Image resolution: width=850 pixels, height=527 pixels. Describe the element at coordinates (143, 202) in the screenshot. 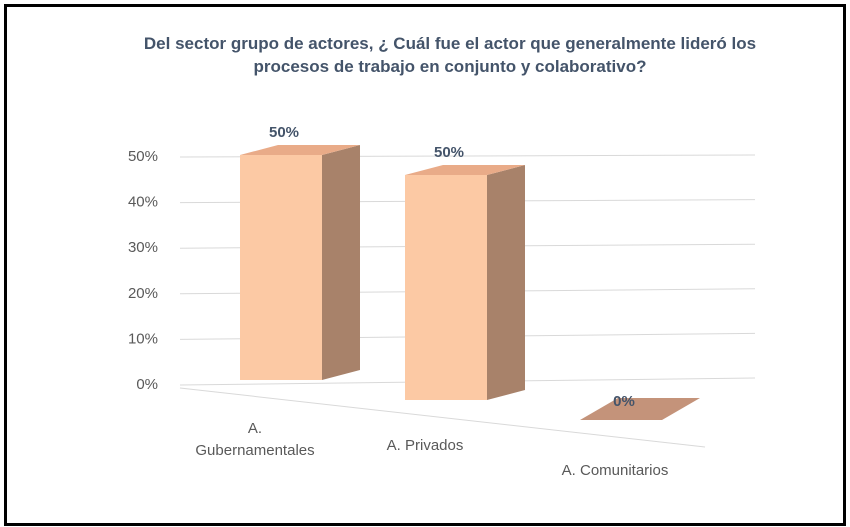

I see `y-tick-label: 40%` at that location.